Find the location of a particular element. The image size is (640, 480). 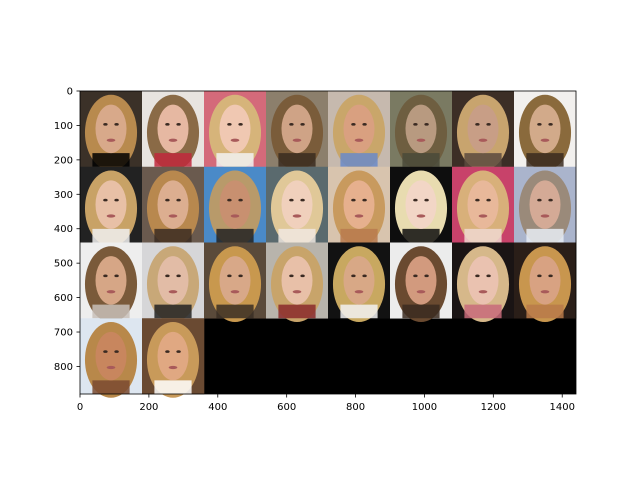

y-tick-label: 0 is located at coordinates (70, 92).